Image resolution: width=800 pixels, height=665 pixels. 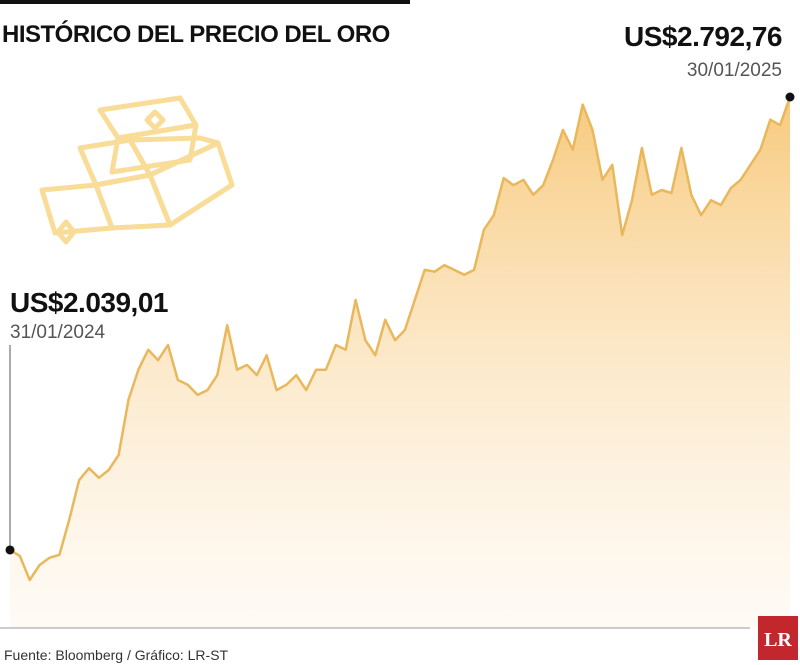 What do you see at coordinates (116, 655) in the screenshot?
I see `source: Fuente: Bloomberg / Gráfico: LR-ST` at bounding box center [116, 655].